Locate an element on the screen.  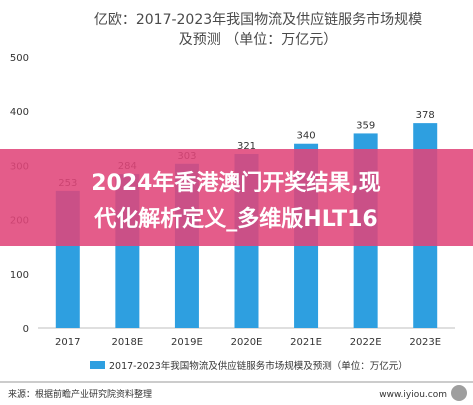
bar-value-label: 378 is located at coordinates (425, 115).